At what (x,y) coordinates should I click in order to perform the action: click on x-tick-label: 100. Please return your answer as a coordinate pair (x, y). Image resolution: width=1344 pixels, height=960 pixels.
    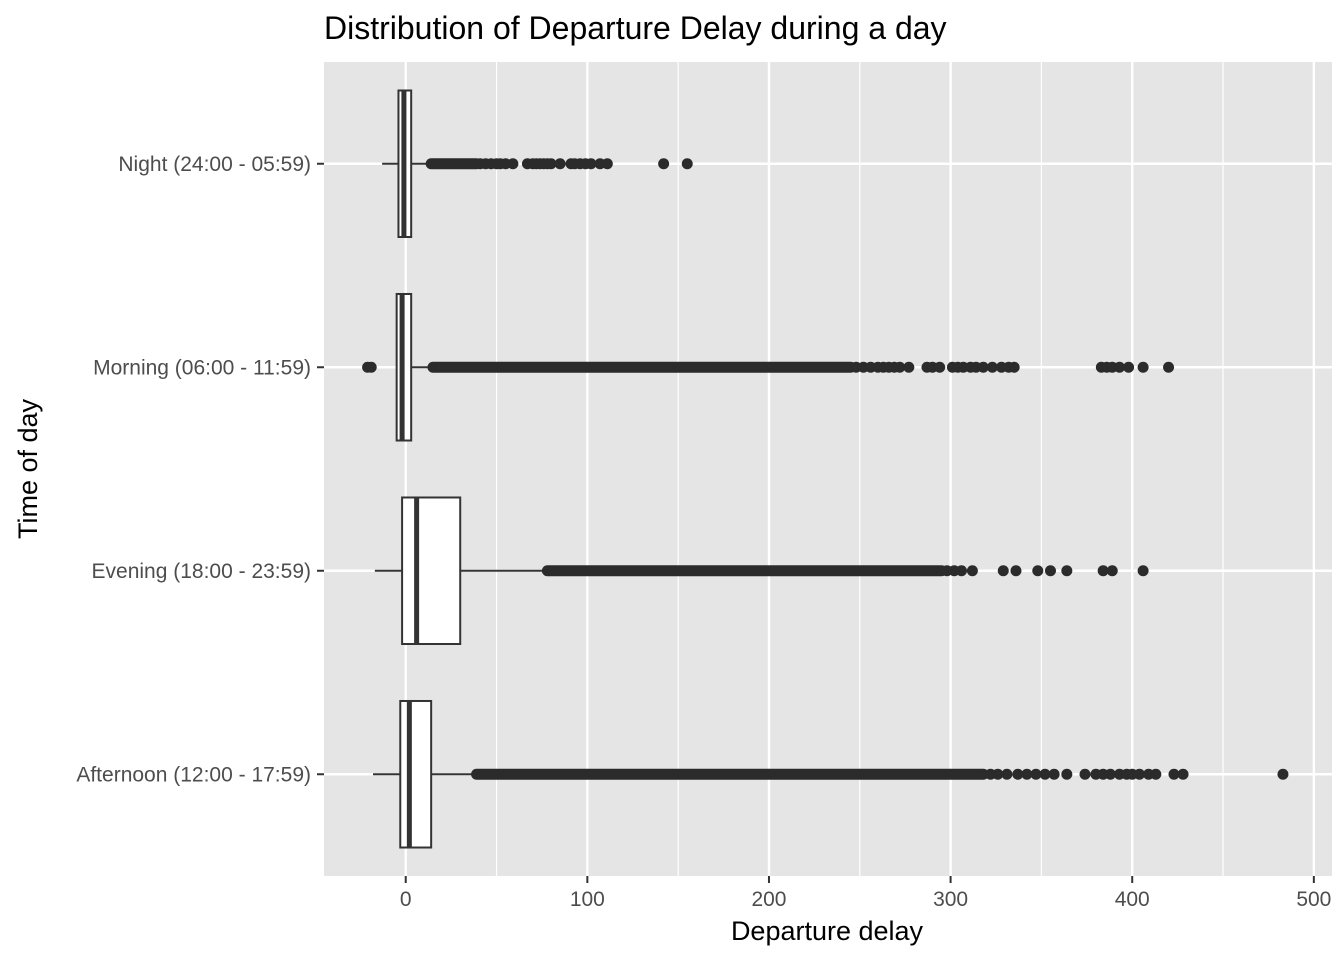
    Looking at the image, I should click on (587, 899).